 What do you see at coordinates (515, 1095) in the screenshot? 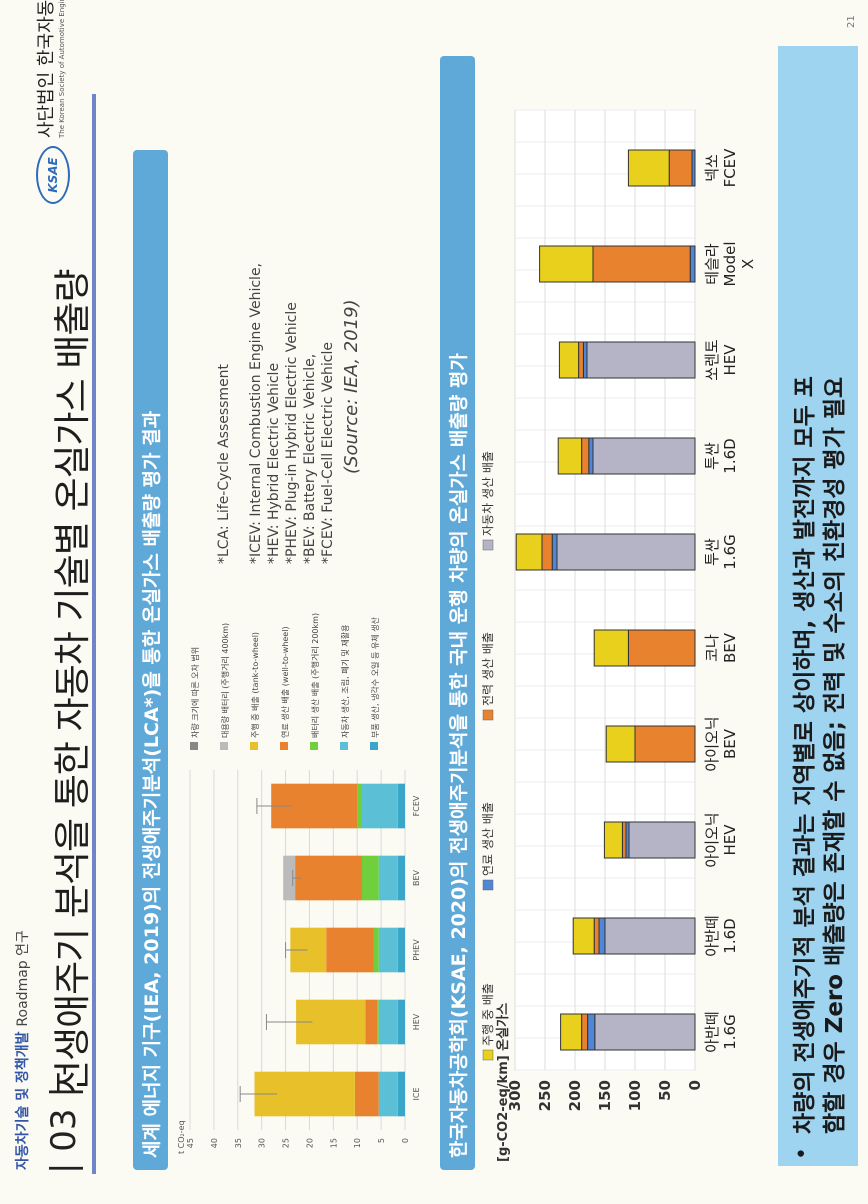
I see `y-tick-label: 300` at bounding box center [515, 1095].